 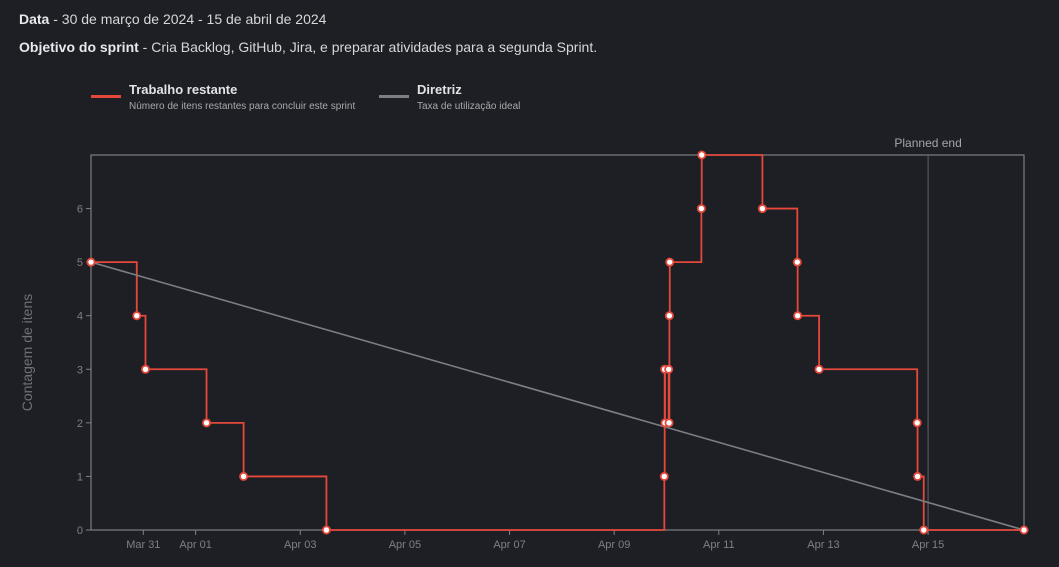 I want to click on y-tick-label: 6, so click(x=80, y=210).